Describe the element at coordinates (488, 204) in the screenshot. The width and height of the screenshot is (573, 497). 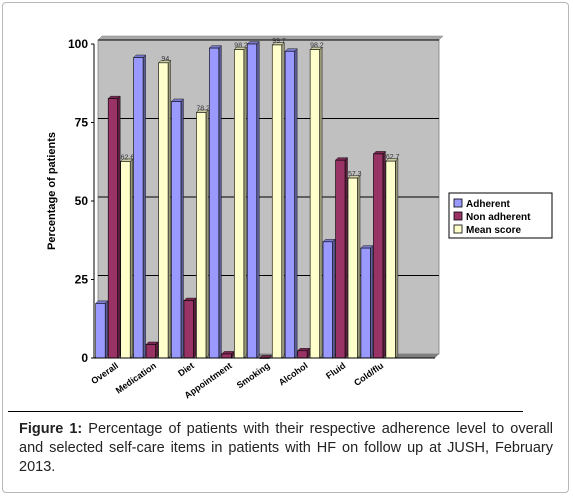
I see `legend-label: Adherent` at that location.